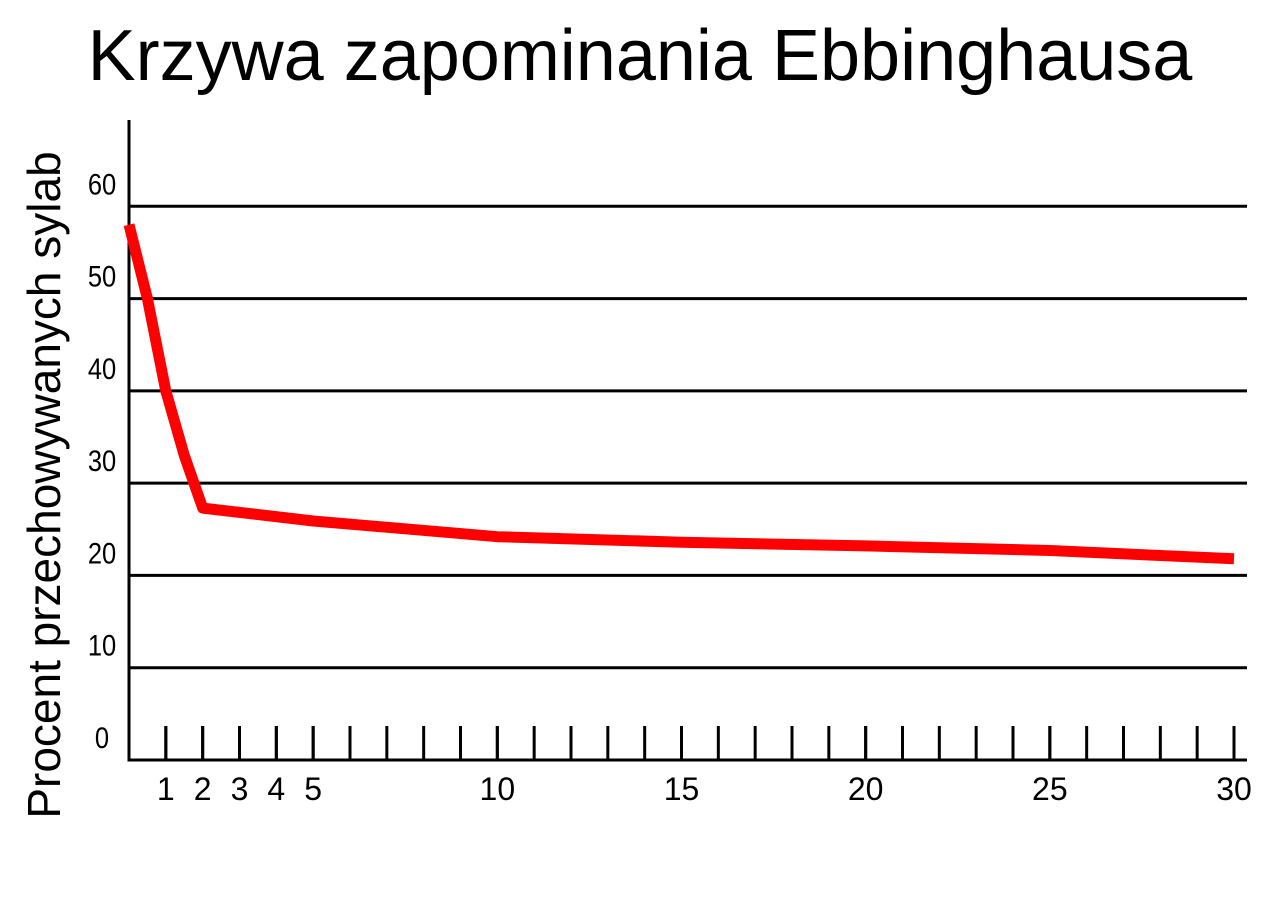 This screenshot has height=901, width=1280. What do you see at coordinates (498, 789) in the screenshot?
I see `x-tick-label: 10` at bounding box center [498, 789].